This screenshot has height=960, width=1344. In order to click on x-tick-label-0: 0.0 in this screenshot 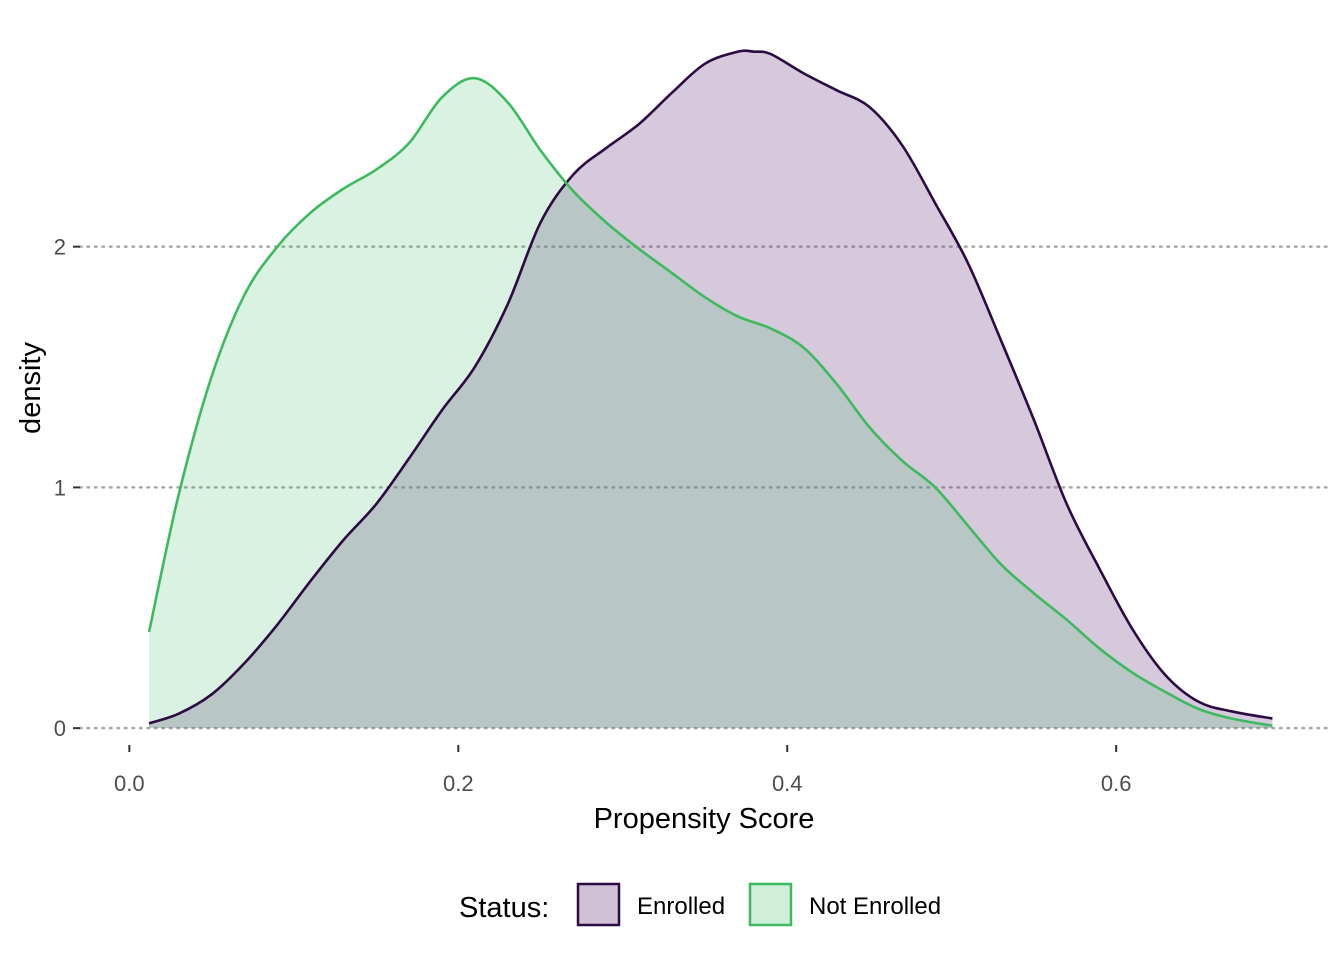, I will do `click(129, 783)`.